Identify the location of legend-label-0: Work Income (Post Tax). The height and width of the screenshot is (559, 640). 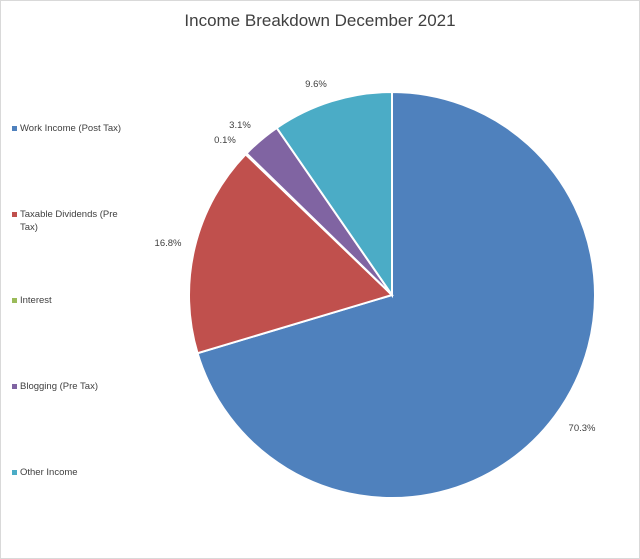
(70, 128).